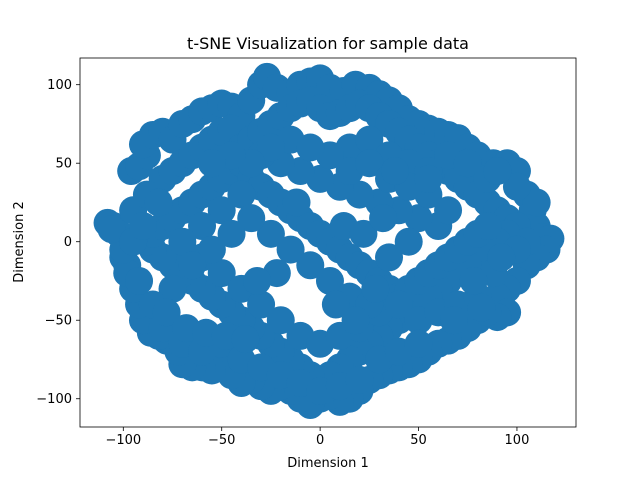 Image resolution: width=640 pixels, height=480 pixels. I want to click on x-tick-label: 50, so click(418, 440).